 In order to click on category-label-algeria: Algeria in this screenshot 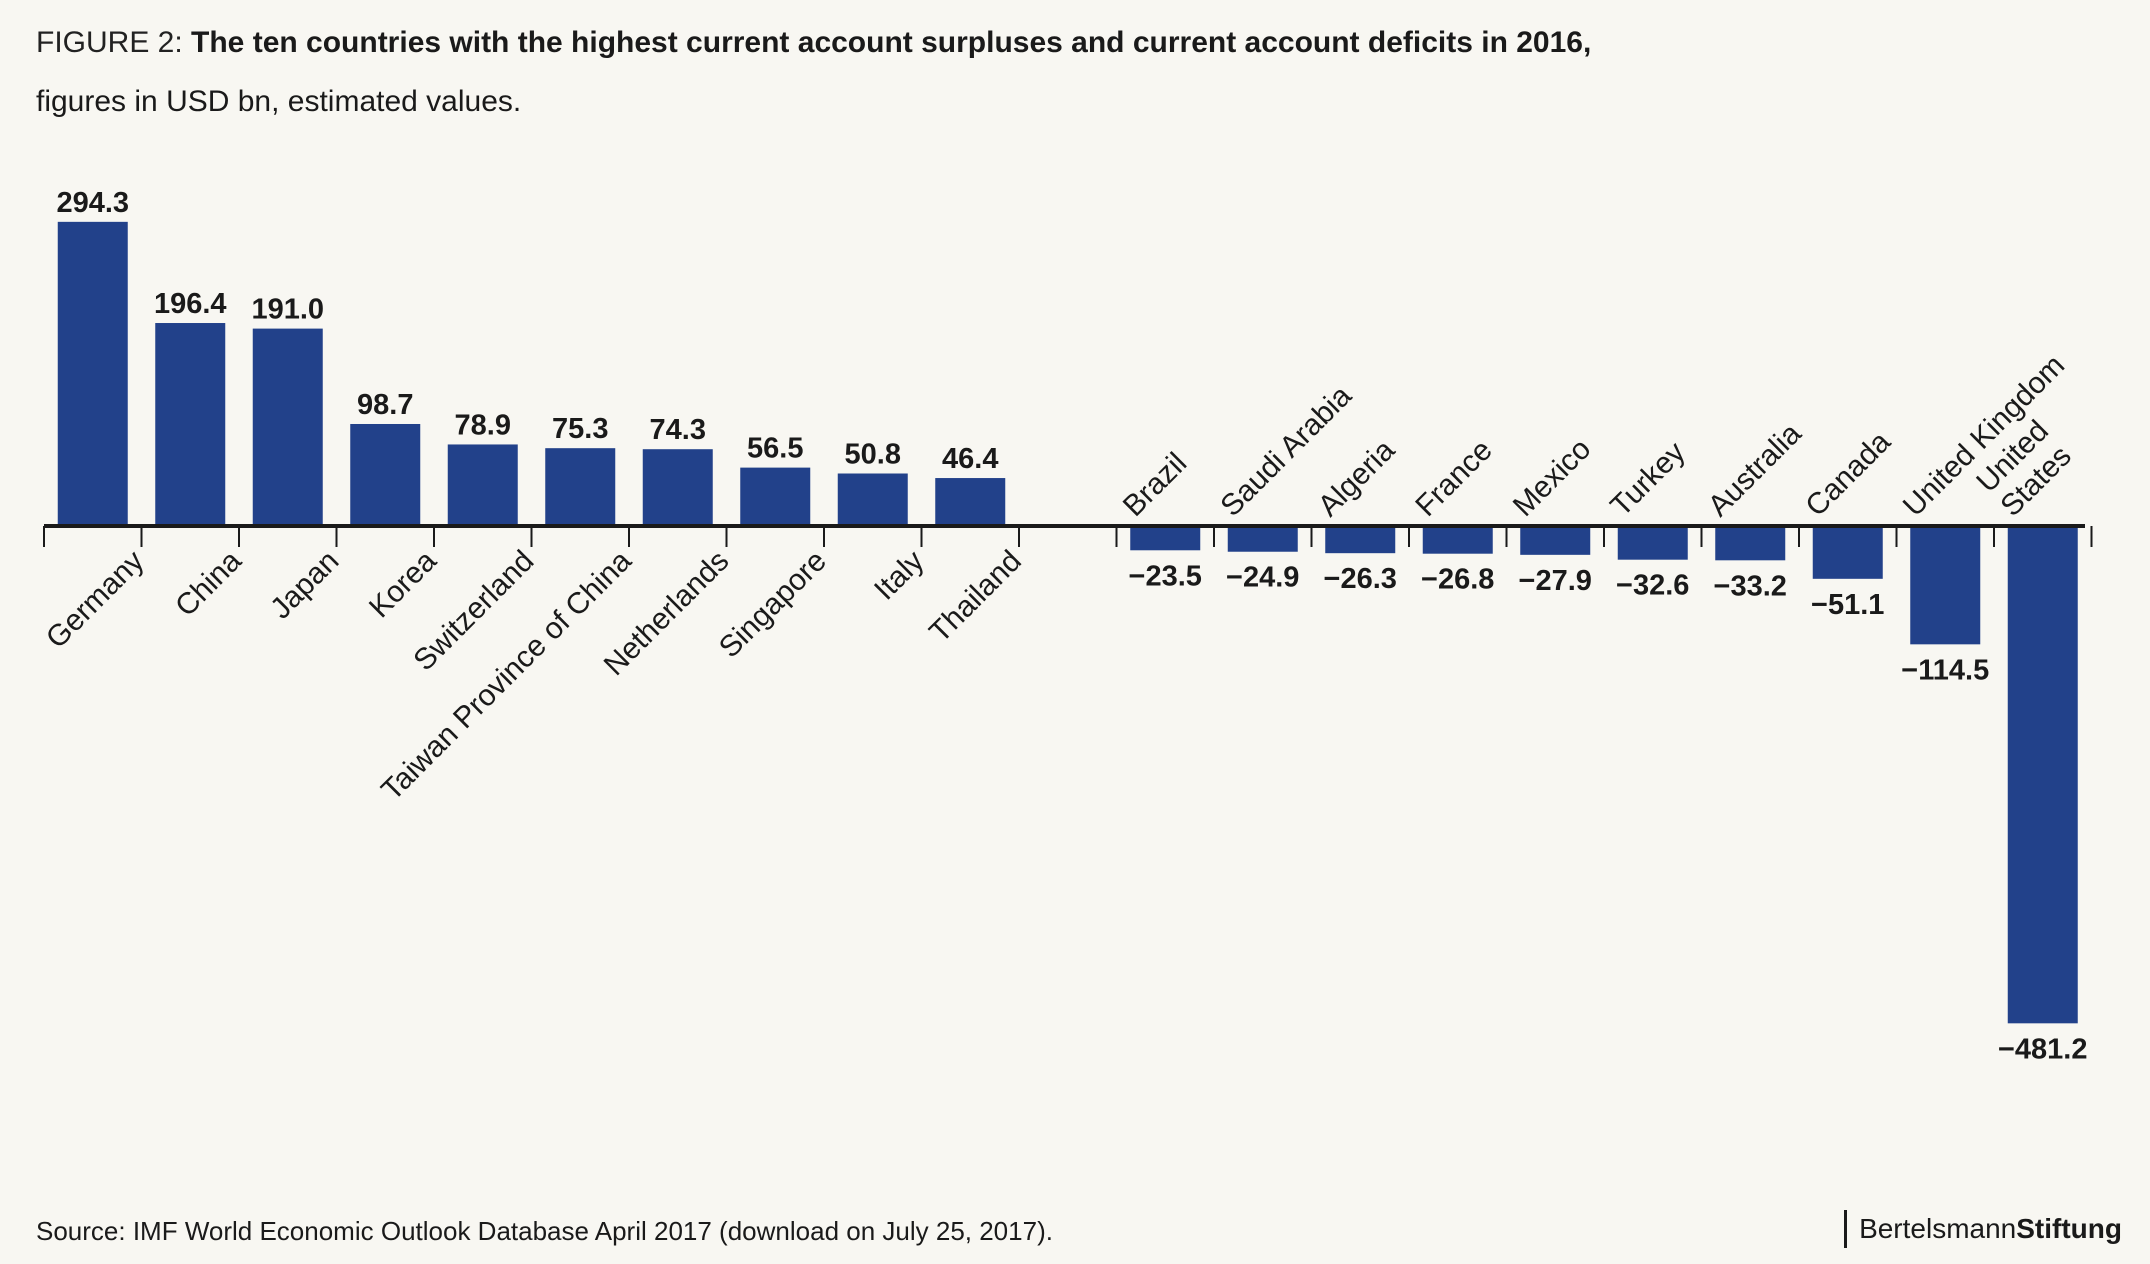, I will do `click(1357, 478)`.